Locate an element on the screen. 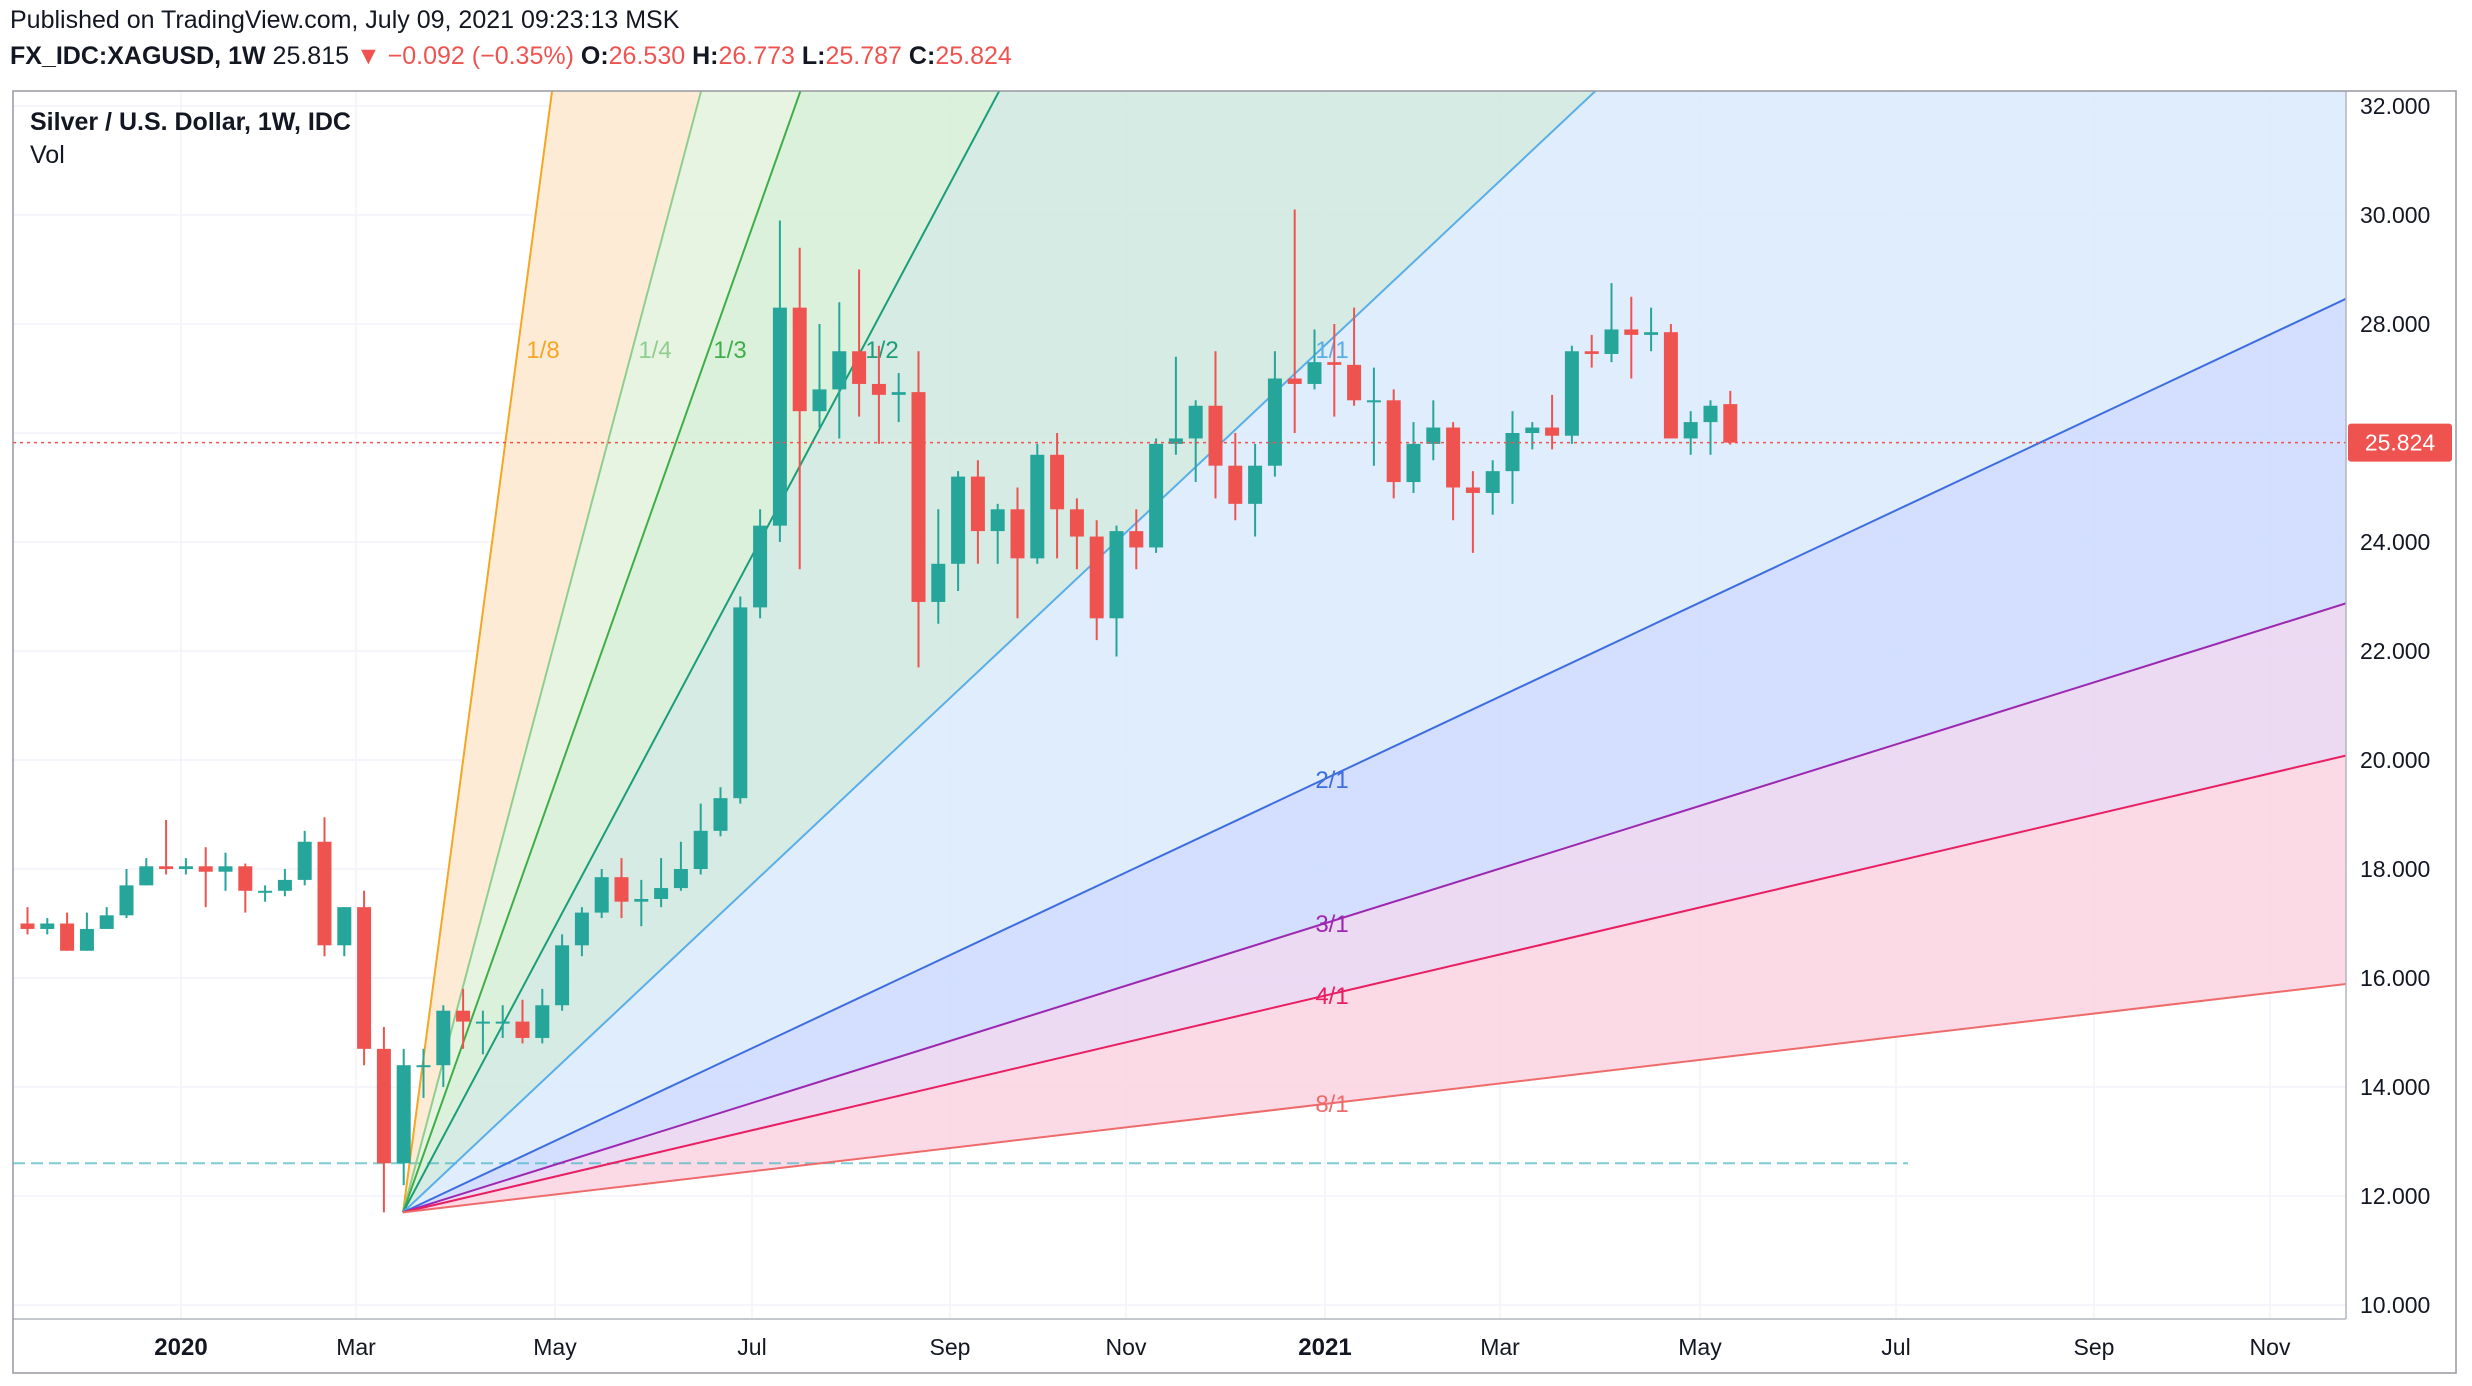 The image size is (2472, 1386). fan-line is located at coordinates (1374, 1098).